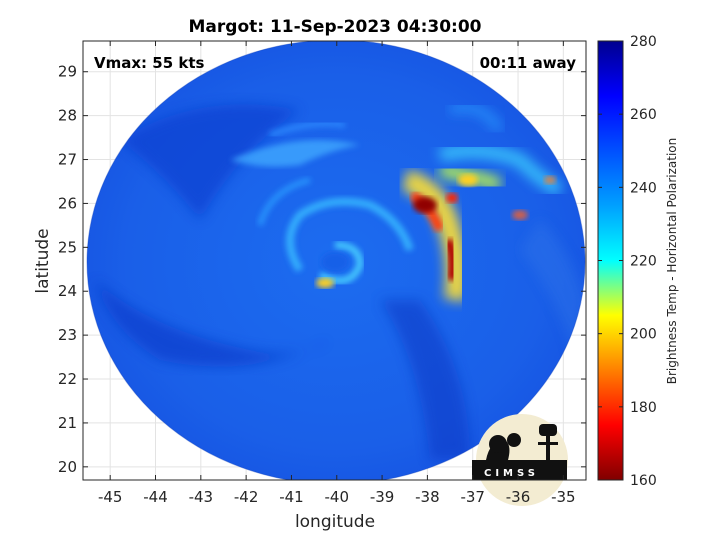  I want to click on x-axis-label: longitude, so click(335, 522).